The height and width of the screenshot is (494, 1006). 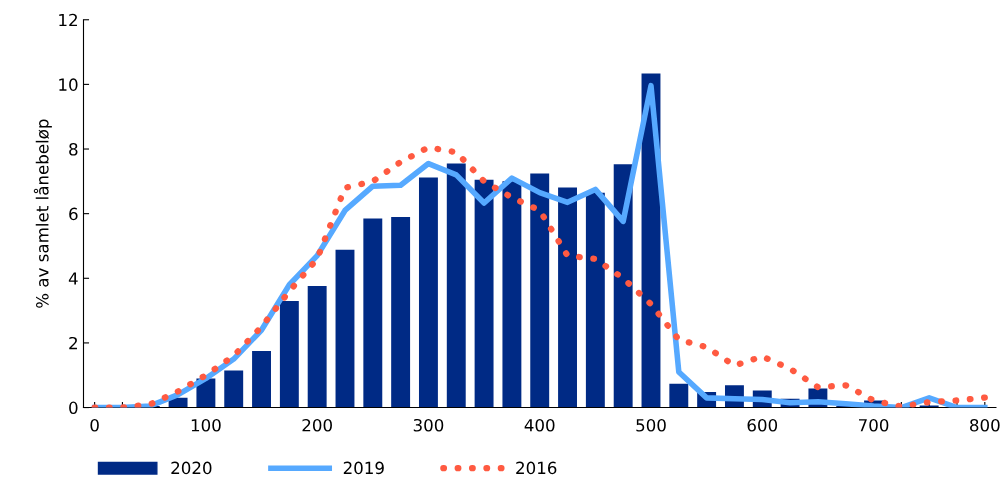 What do you see at coordinates (68, 84) in the screenshot?
I see `y-tick-label: 10` at bounding box center [68, 84].